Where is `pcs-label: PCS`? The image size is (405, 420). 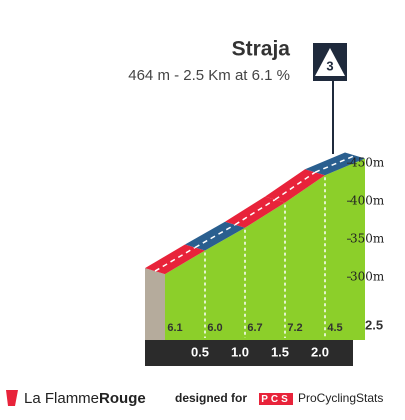
pcs-label: PCS is located at coordinates (276, 399).